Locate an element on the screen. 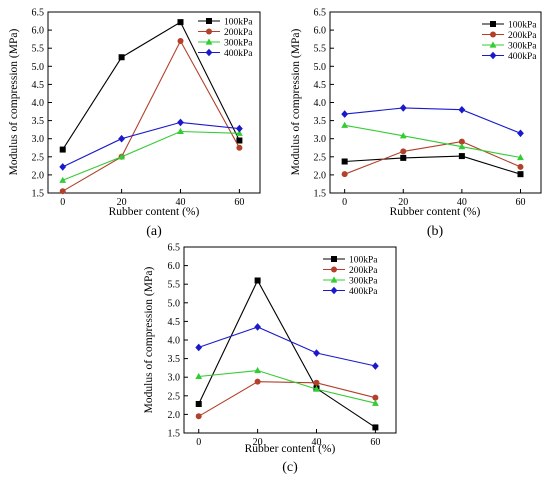 Image resolution: width=550 pixels, height=477 pixels. panel-label: (c) is located at coordinates (290, 467).